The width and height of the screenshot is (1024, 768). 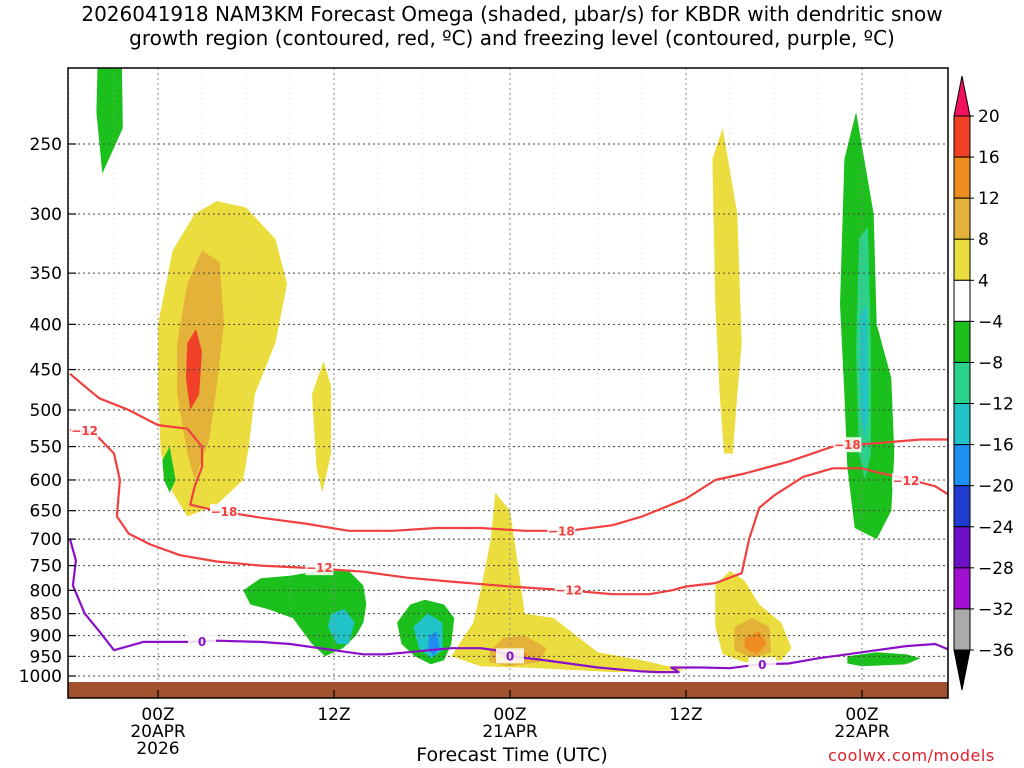 I want to click on colorbar-label: 12, so click(x=989, y=199).